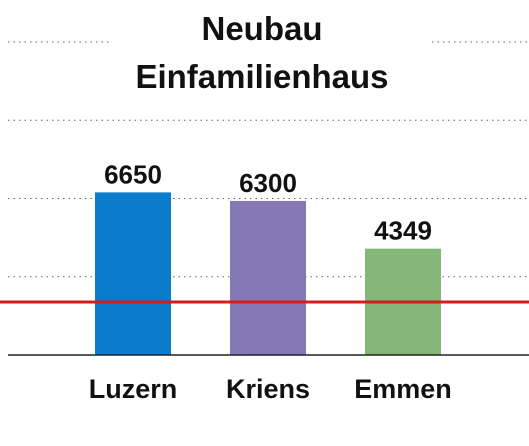 This screenshot has height=446, width=529. Describe the element at coordinates (268, 183) in the screenshot. I see `value-label-kriens: 6300` at that location.